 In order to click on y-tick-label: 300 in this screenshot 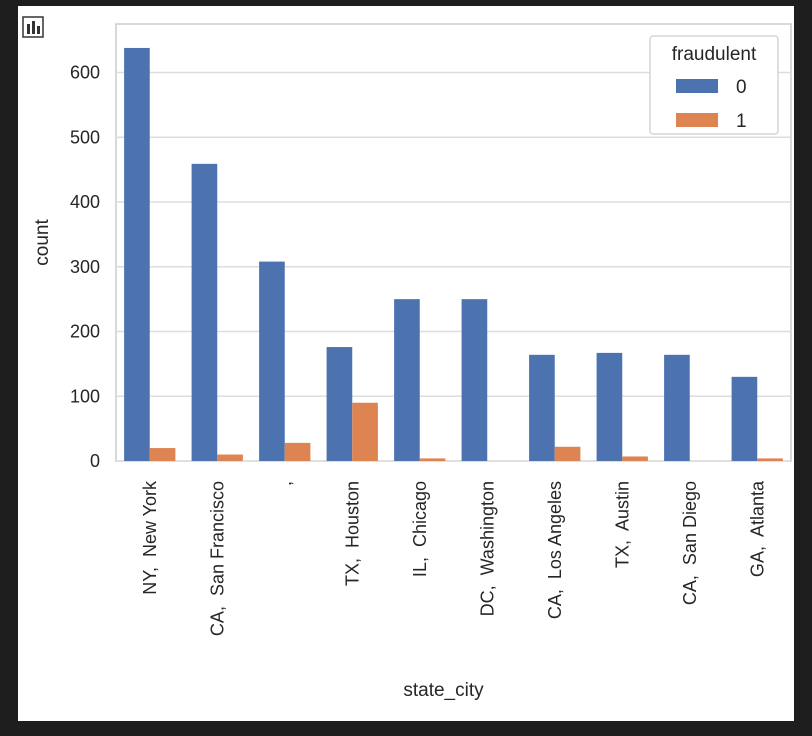, I will do `click(85, 267)`.